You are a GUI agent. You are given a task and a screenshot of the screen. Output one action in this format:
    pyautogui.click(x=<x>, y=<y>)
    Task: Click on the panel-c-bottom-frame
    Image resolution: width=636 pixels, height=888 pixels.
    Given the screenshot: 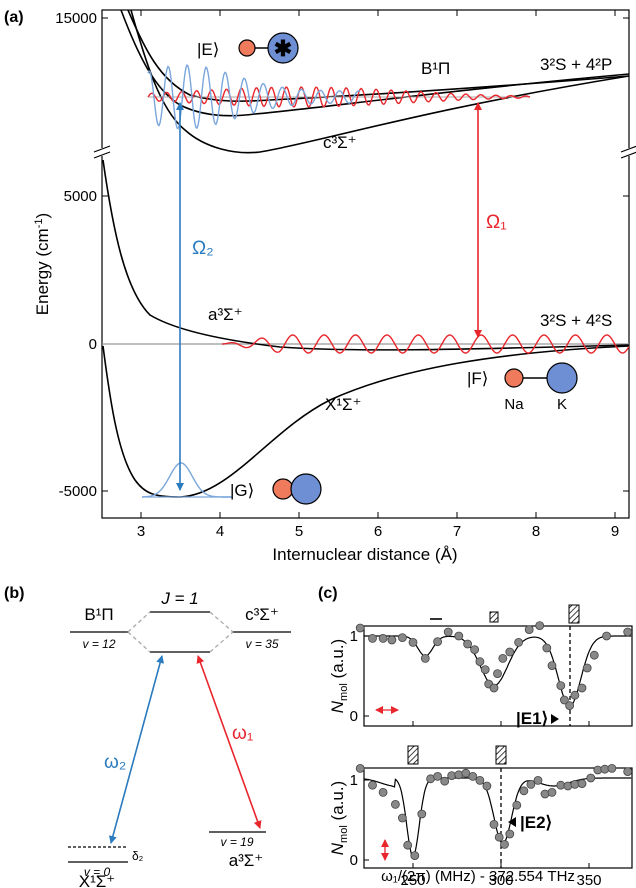 What is the action you would take?
    pyautogui.click(x=498, y=818)
    